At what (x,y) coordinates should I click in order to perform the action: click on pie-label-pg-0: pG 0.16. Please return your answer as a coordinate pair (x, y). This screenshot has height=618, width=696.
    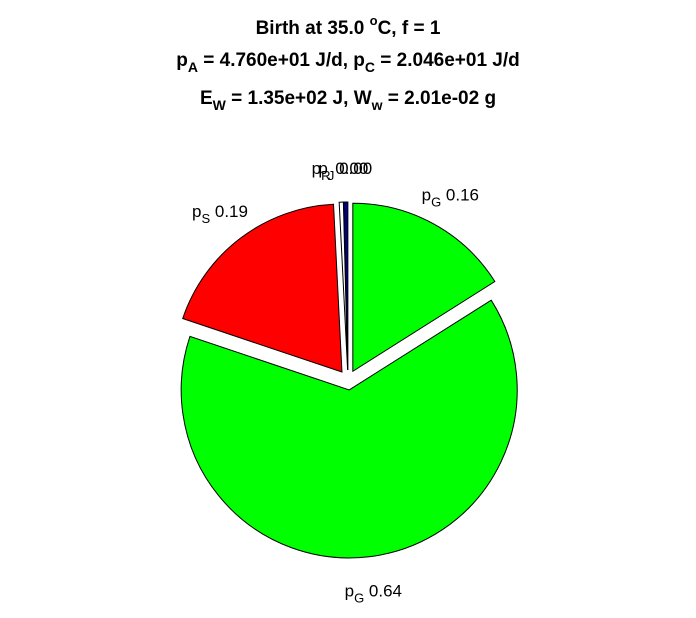
    Looking at the image, I should click on (450, 197).